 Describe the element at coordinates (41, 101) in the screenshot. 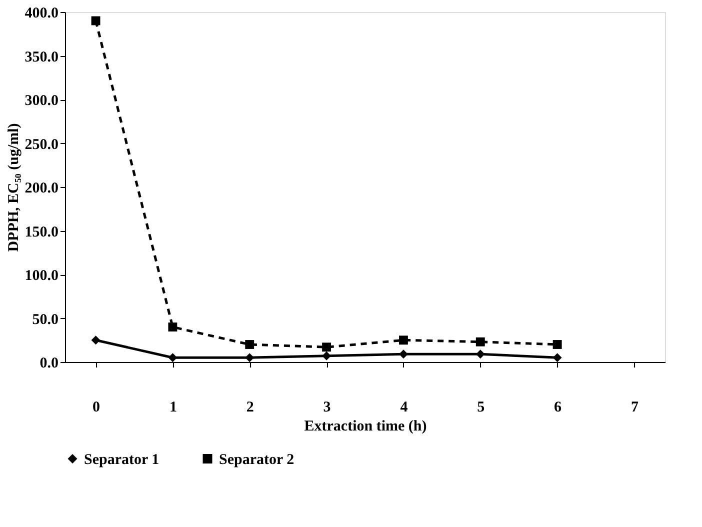

I see `y-tick-label: 300.0` at that location.